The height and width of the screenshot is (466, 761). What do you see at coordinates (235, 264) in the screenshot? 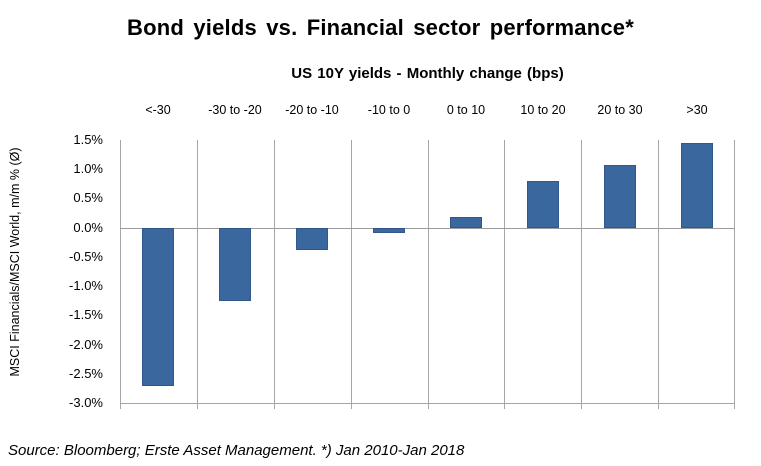
I see `bar--30 to -20` at bounding box center [235, 264].